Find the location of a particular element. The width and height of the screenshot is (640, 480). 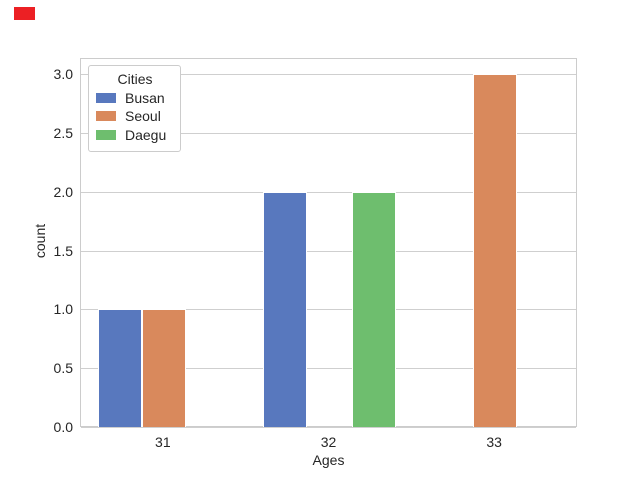

y-tick-label: 0.0 is located at coordinates (63, 427).